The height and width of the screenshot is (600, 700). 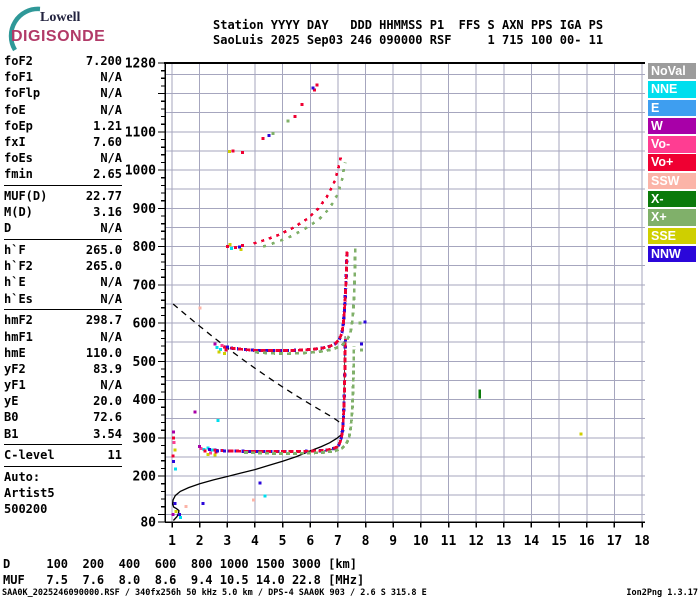 What do you see at coordinates (449, 541) in the screenshot?
I see `x-tick-label: 11` at bounding box center [449, 541].